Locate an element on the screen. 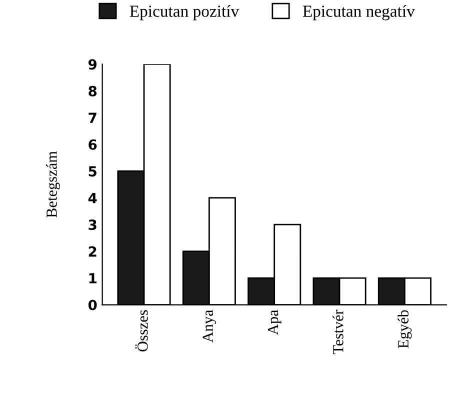  x-tick-label: Anya is located at coordinates (209, 326).